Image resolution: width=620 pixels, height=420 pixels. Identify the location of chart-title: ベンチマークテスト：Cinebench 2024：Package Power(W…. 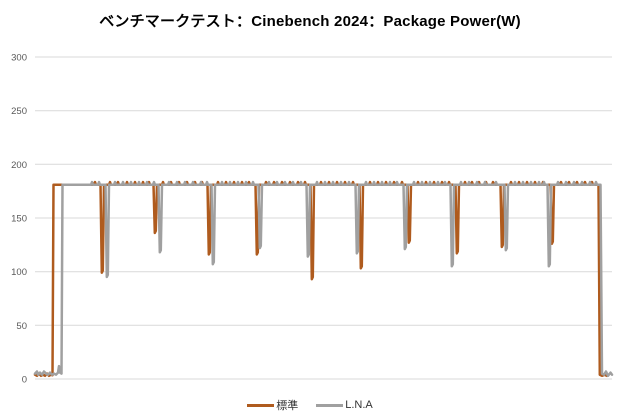
(310, 21).